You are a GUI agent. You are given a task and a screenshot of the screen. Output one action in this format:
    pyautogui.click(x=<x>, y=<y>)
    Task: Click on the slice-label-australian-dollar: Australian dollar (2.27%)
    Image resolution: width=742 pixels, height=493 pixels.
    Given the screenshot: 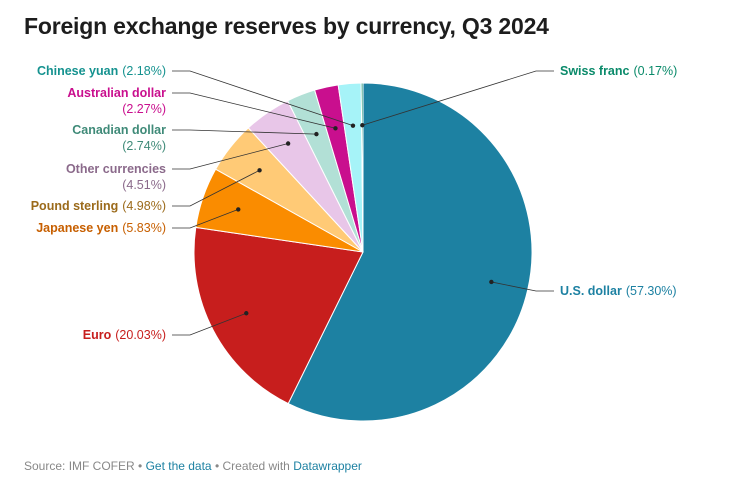 What is the action you would take?
    pyautogui.click(x=116, y=101)
    